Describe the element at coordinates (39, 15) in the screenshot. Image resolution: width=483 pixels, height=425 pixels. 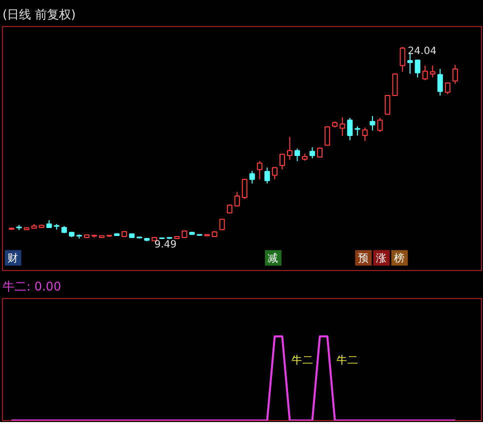
I see `chart-title: (日线 前复权)` at that location.